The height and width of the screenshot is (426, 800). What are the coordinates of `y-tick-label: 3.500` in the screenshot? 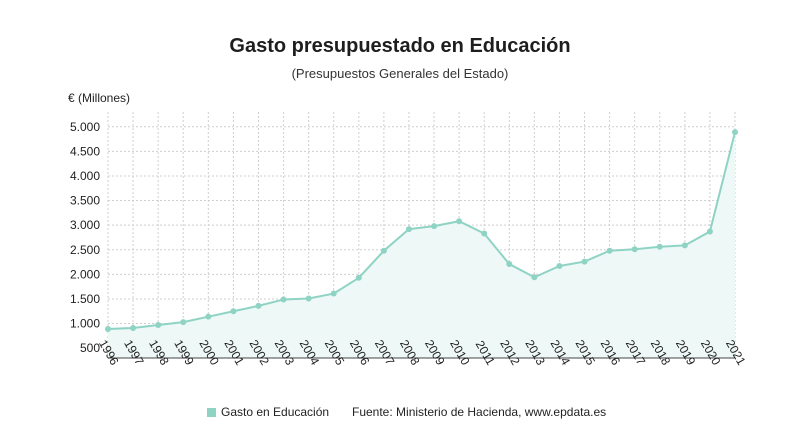 It's located at (85, 201).